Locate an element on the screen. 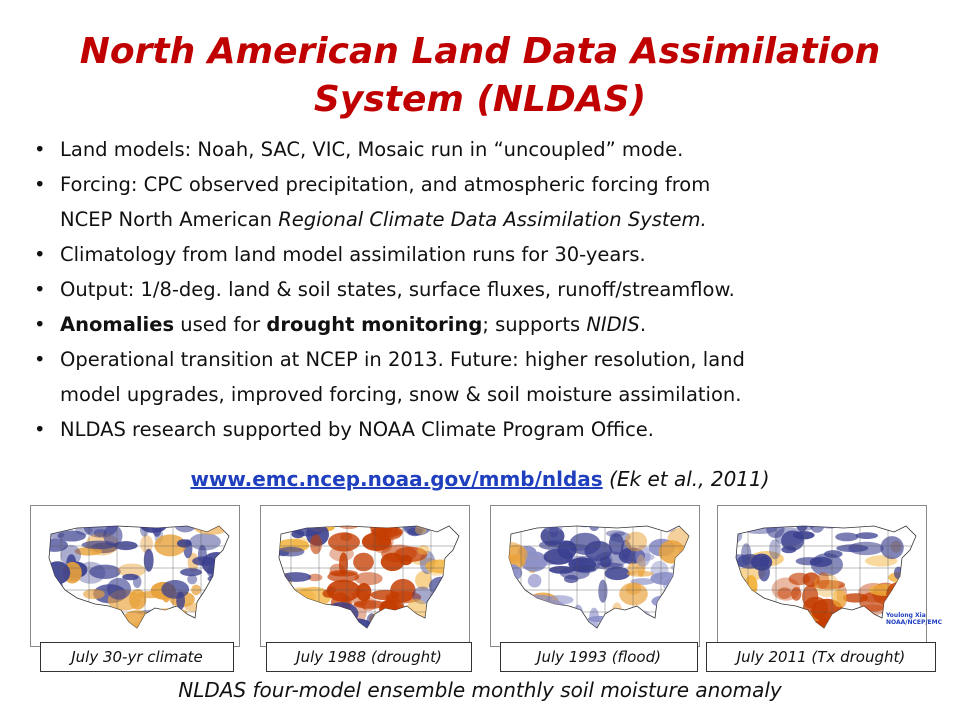 The height and width of the screenshot is (720, 960). title-line-1: North American Land Data Assimilation is located at coordinates (480, 51).